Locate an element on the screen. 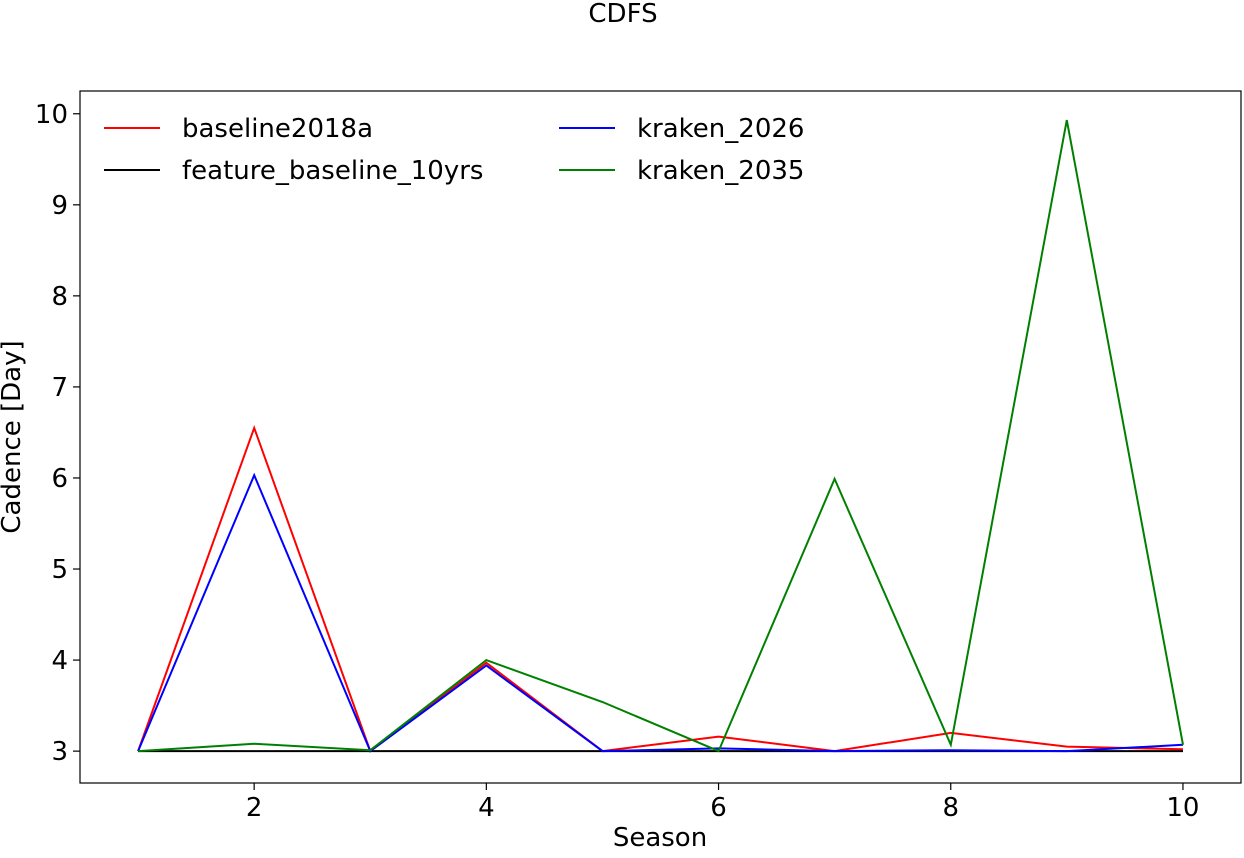  legend-label: kraken_2035 is located at coordinates (720, 171).